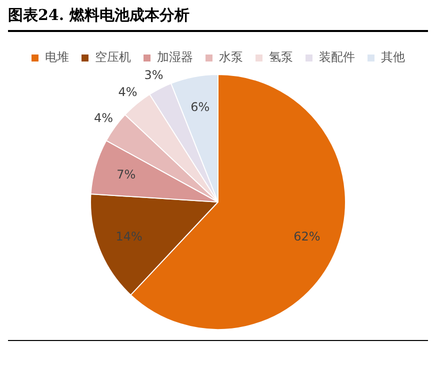 The width and height of the screenshot is (436, 372). What do you see at coordinates (337, 57) in the screenshot?
I see `legend-label: 装配件` at bounding box center [337, 57].